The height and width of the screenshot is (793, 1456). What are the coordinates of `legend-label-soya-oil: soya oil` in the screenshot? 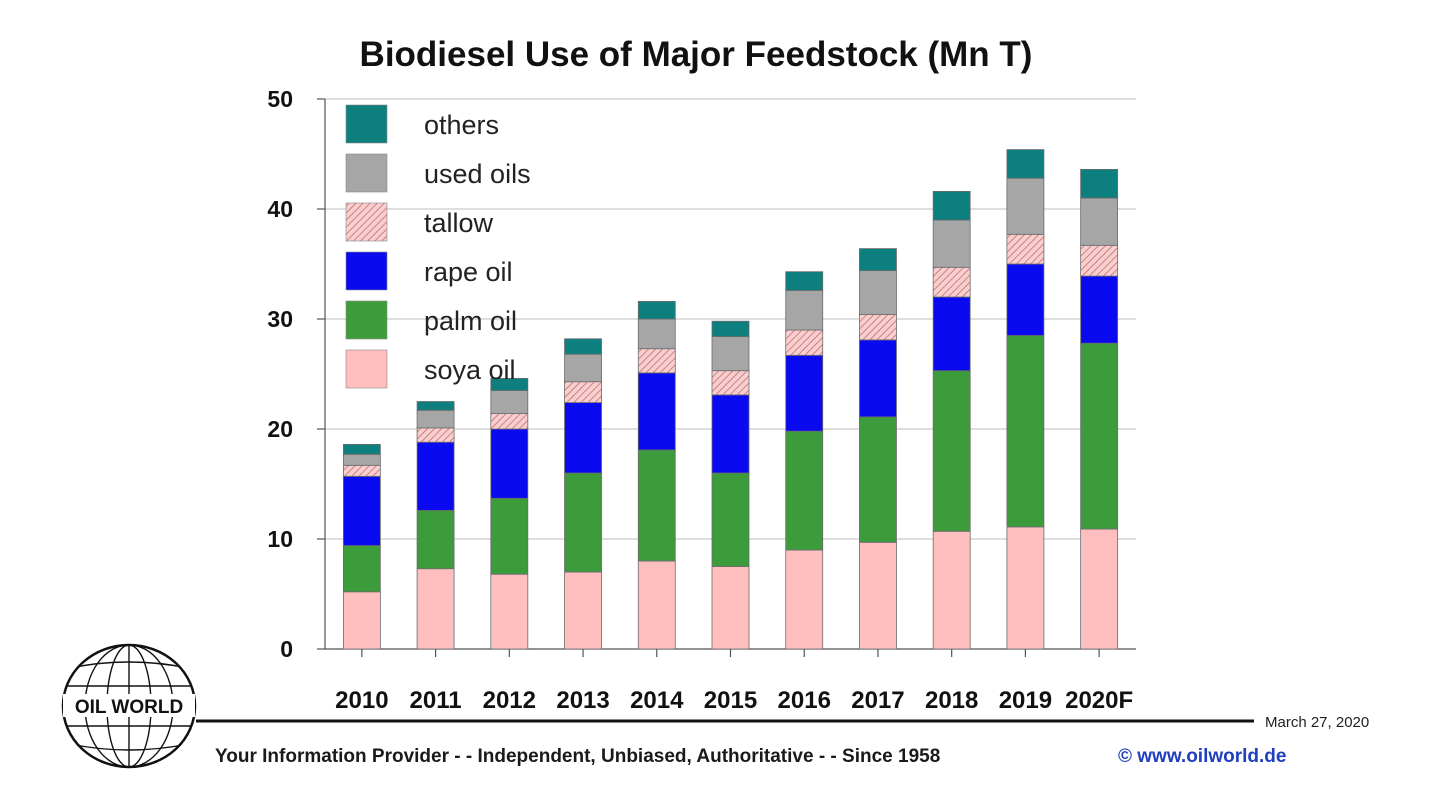 It's located at (470, 370).